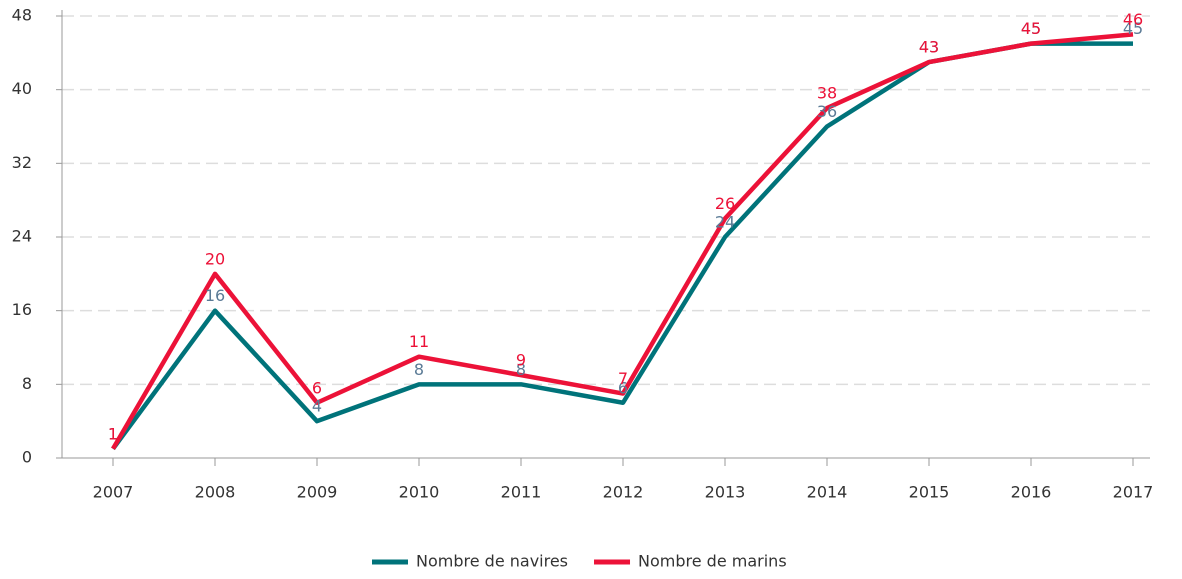 This screenshot has height=579, width=1182. Describe the element at coordinates (521, 360) in the screenshot. I see `data-label: 9` at that location.